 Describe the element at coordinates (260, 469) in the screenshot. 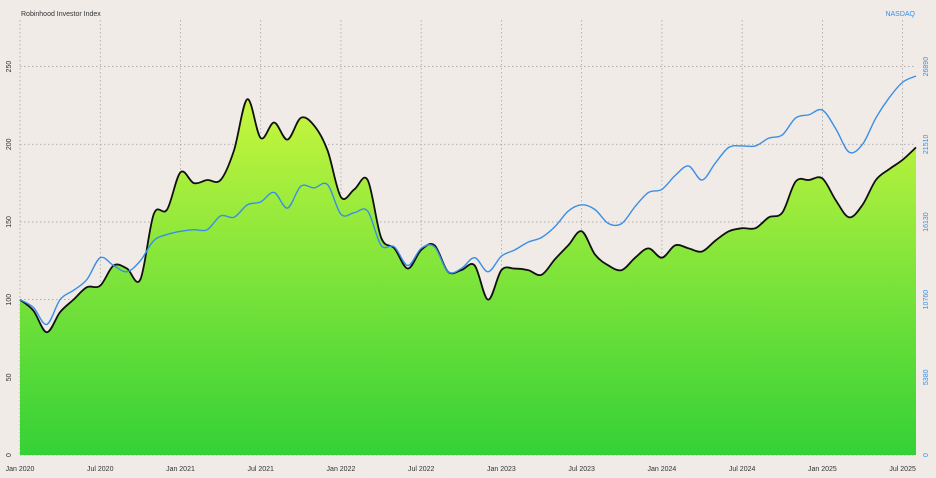

I see `x-tick-label: Jul 2021` at that location.